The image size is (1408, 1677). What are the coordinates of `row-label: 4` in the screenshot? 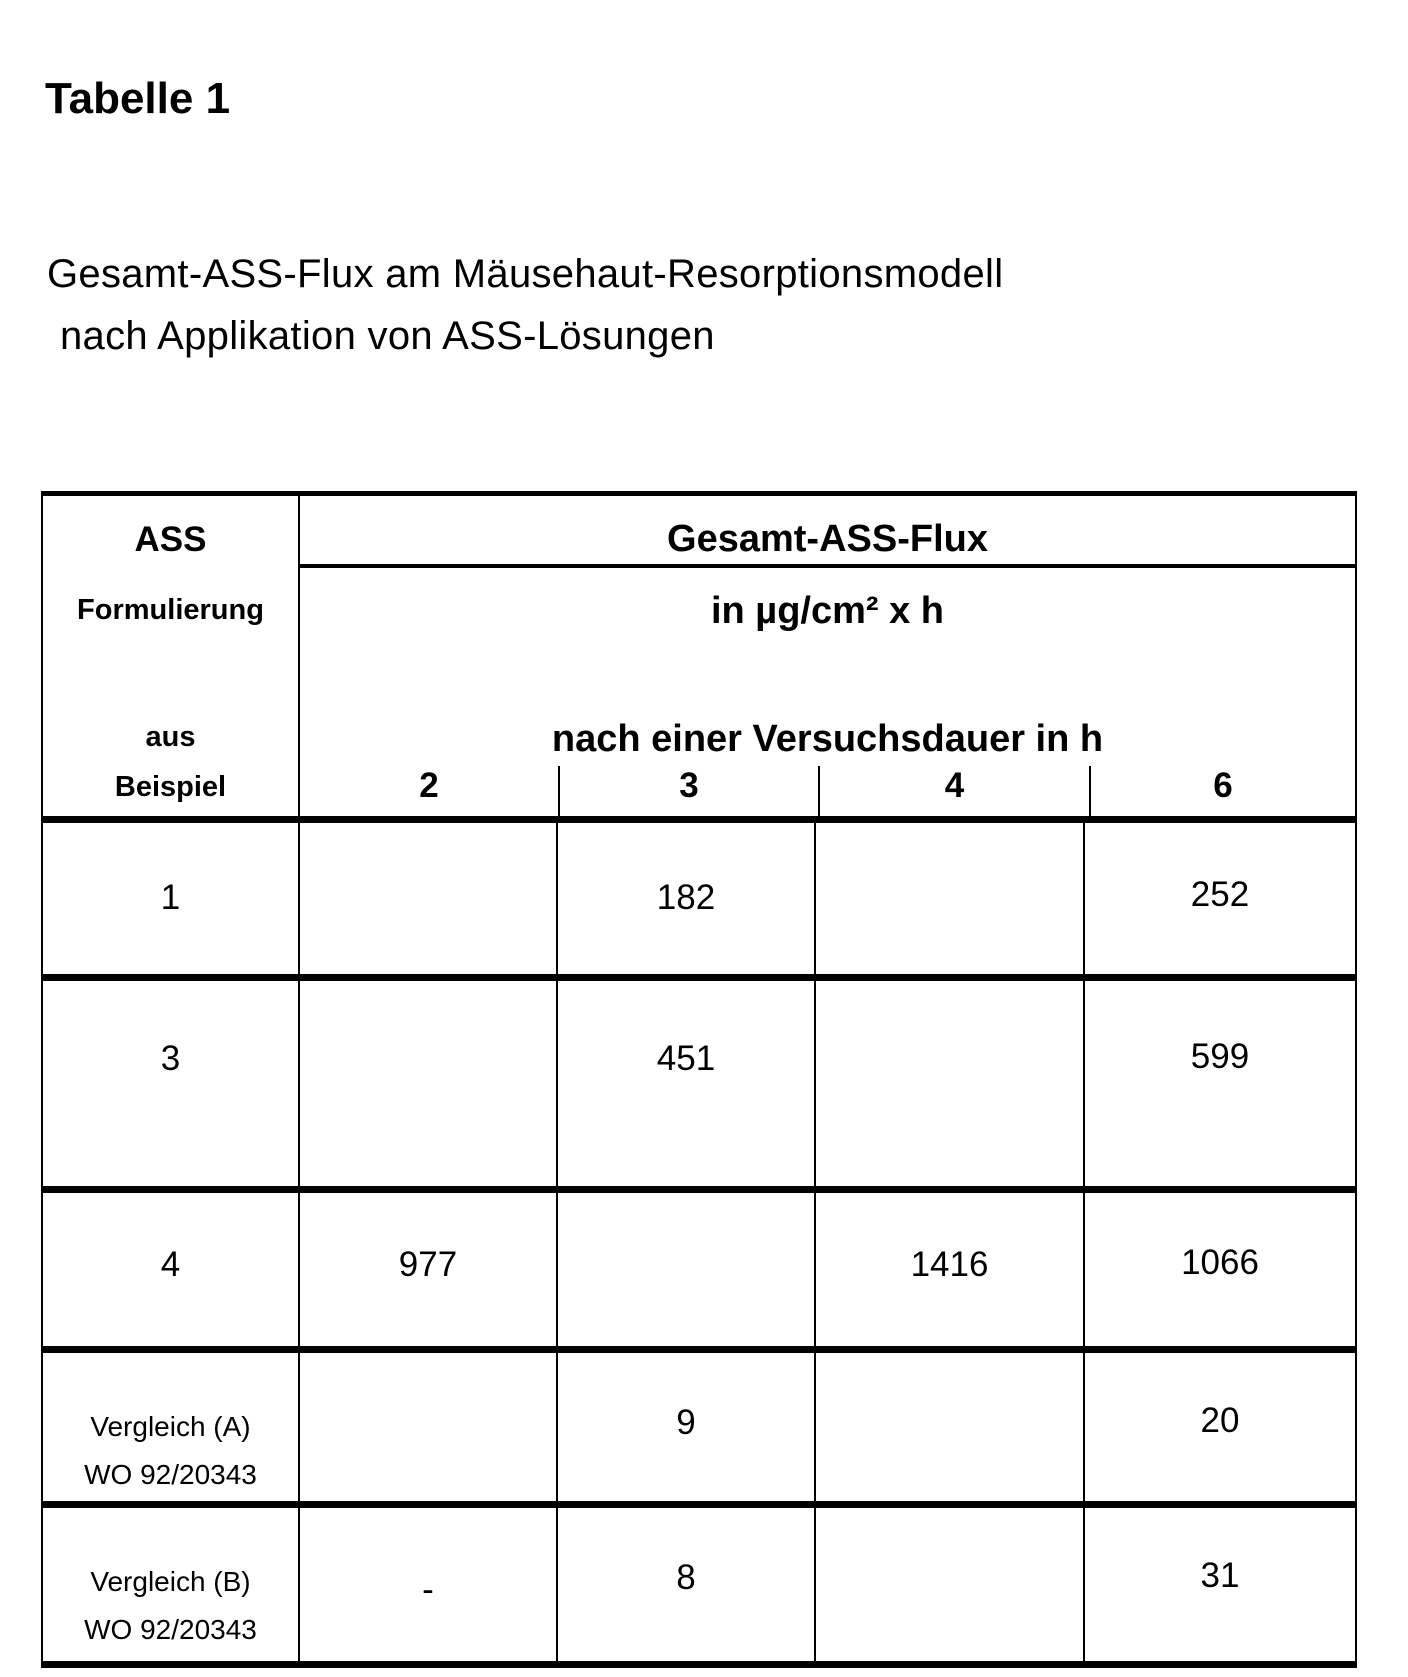 It's located at (170, 1270).